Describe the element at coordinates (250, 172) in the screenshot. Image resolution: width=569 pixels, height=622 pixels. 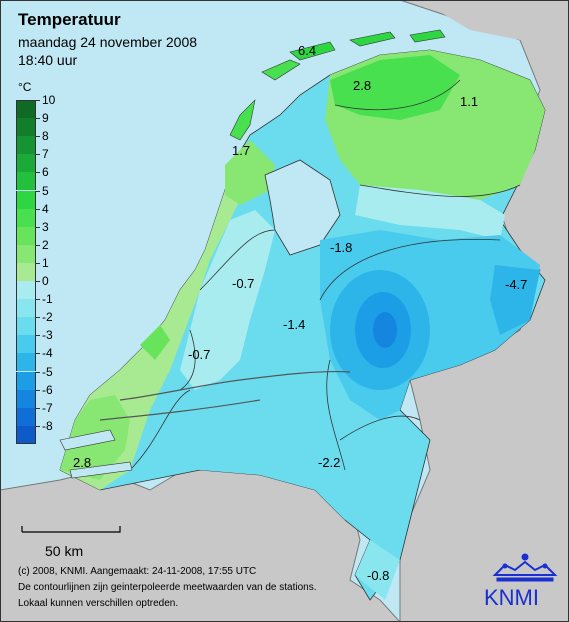
I see `zone-northholland` at that location.